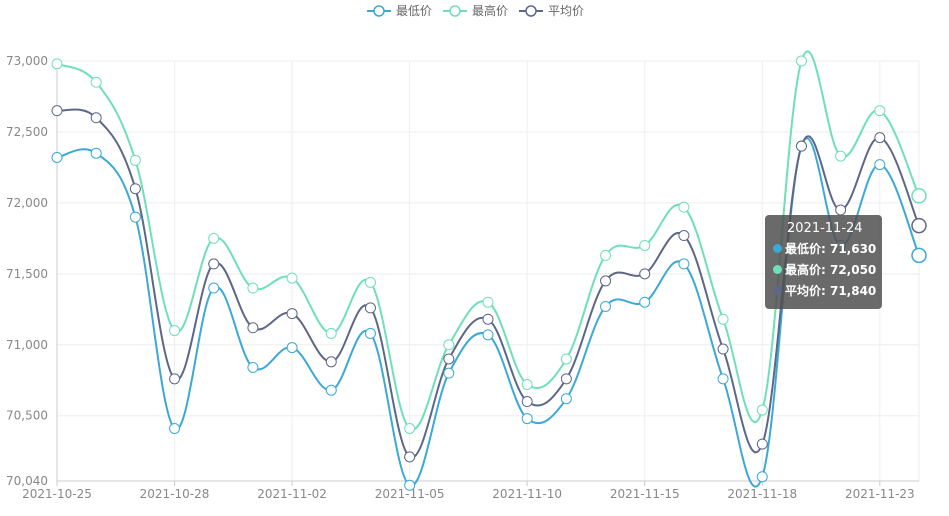 The width and height of the screenshot is (949, 516). I want to click on legend: 最低价 最高价 平均价, so click(475, 10).